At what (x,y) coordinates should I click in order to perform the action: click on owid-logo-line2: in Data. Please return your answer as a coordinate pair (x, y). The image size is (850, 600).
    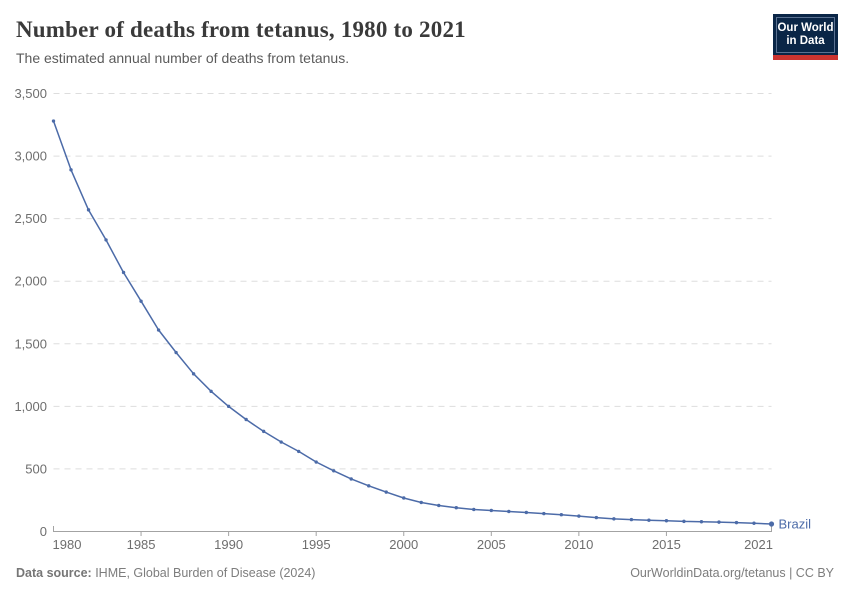
    Looking at the image, I should click on (805, 41).